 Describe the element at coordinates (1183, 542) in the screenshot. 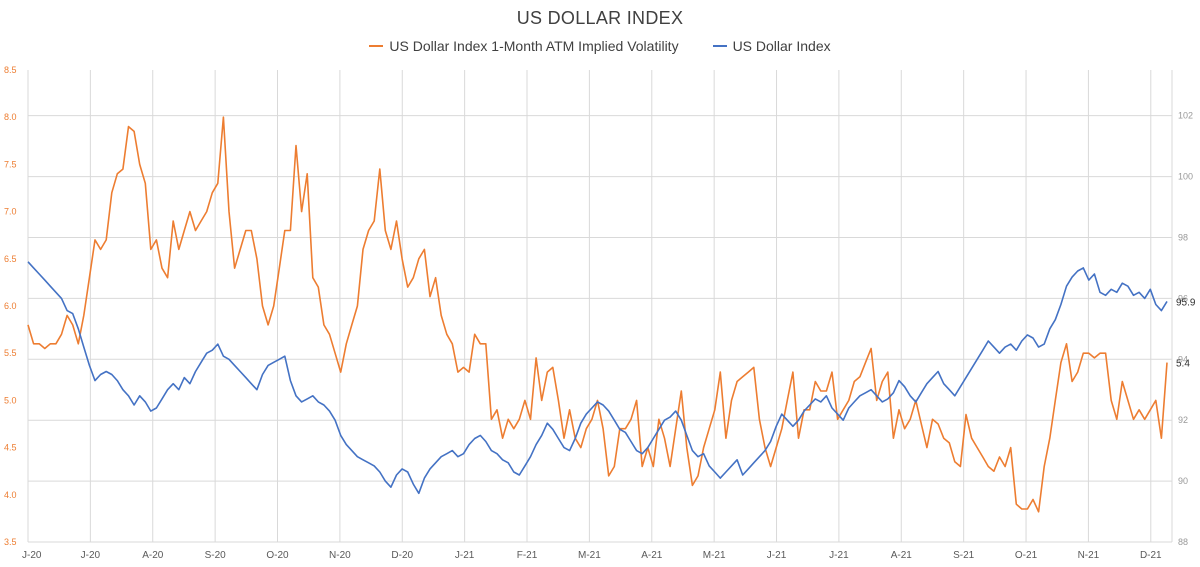

I see `y-right-tick-label: 88` at that location.